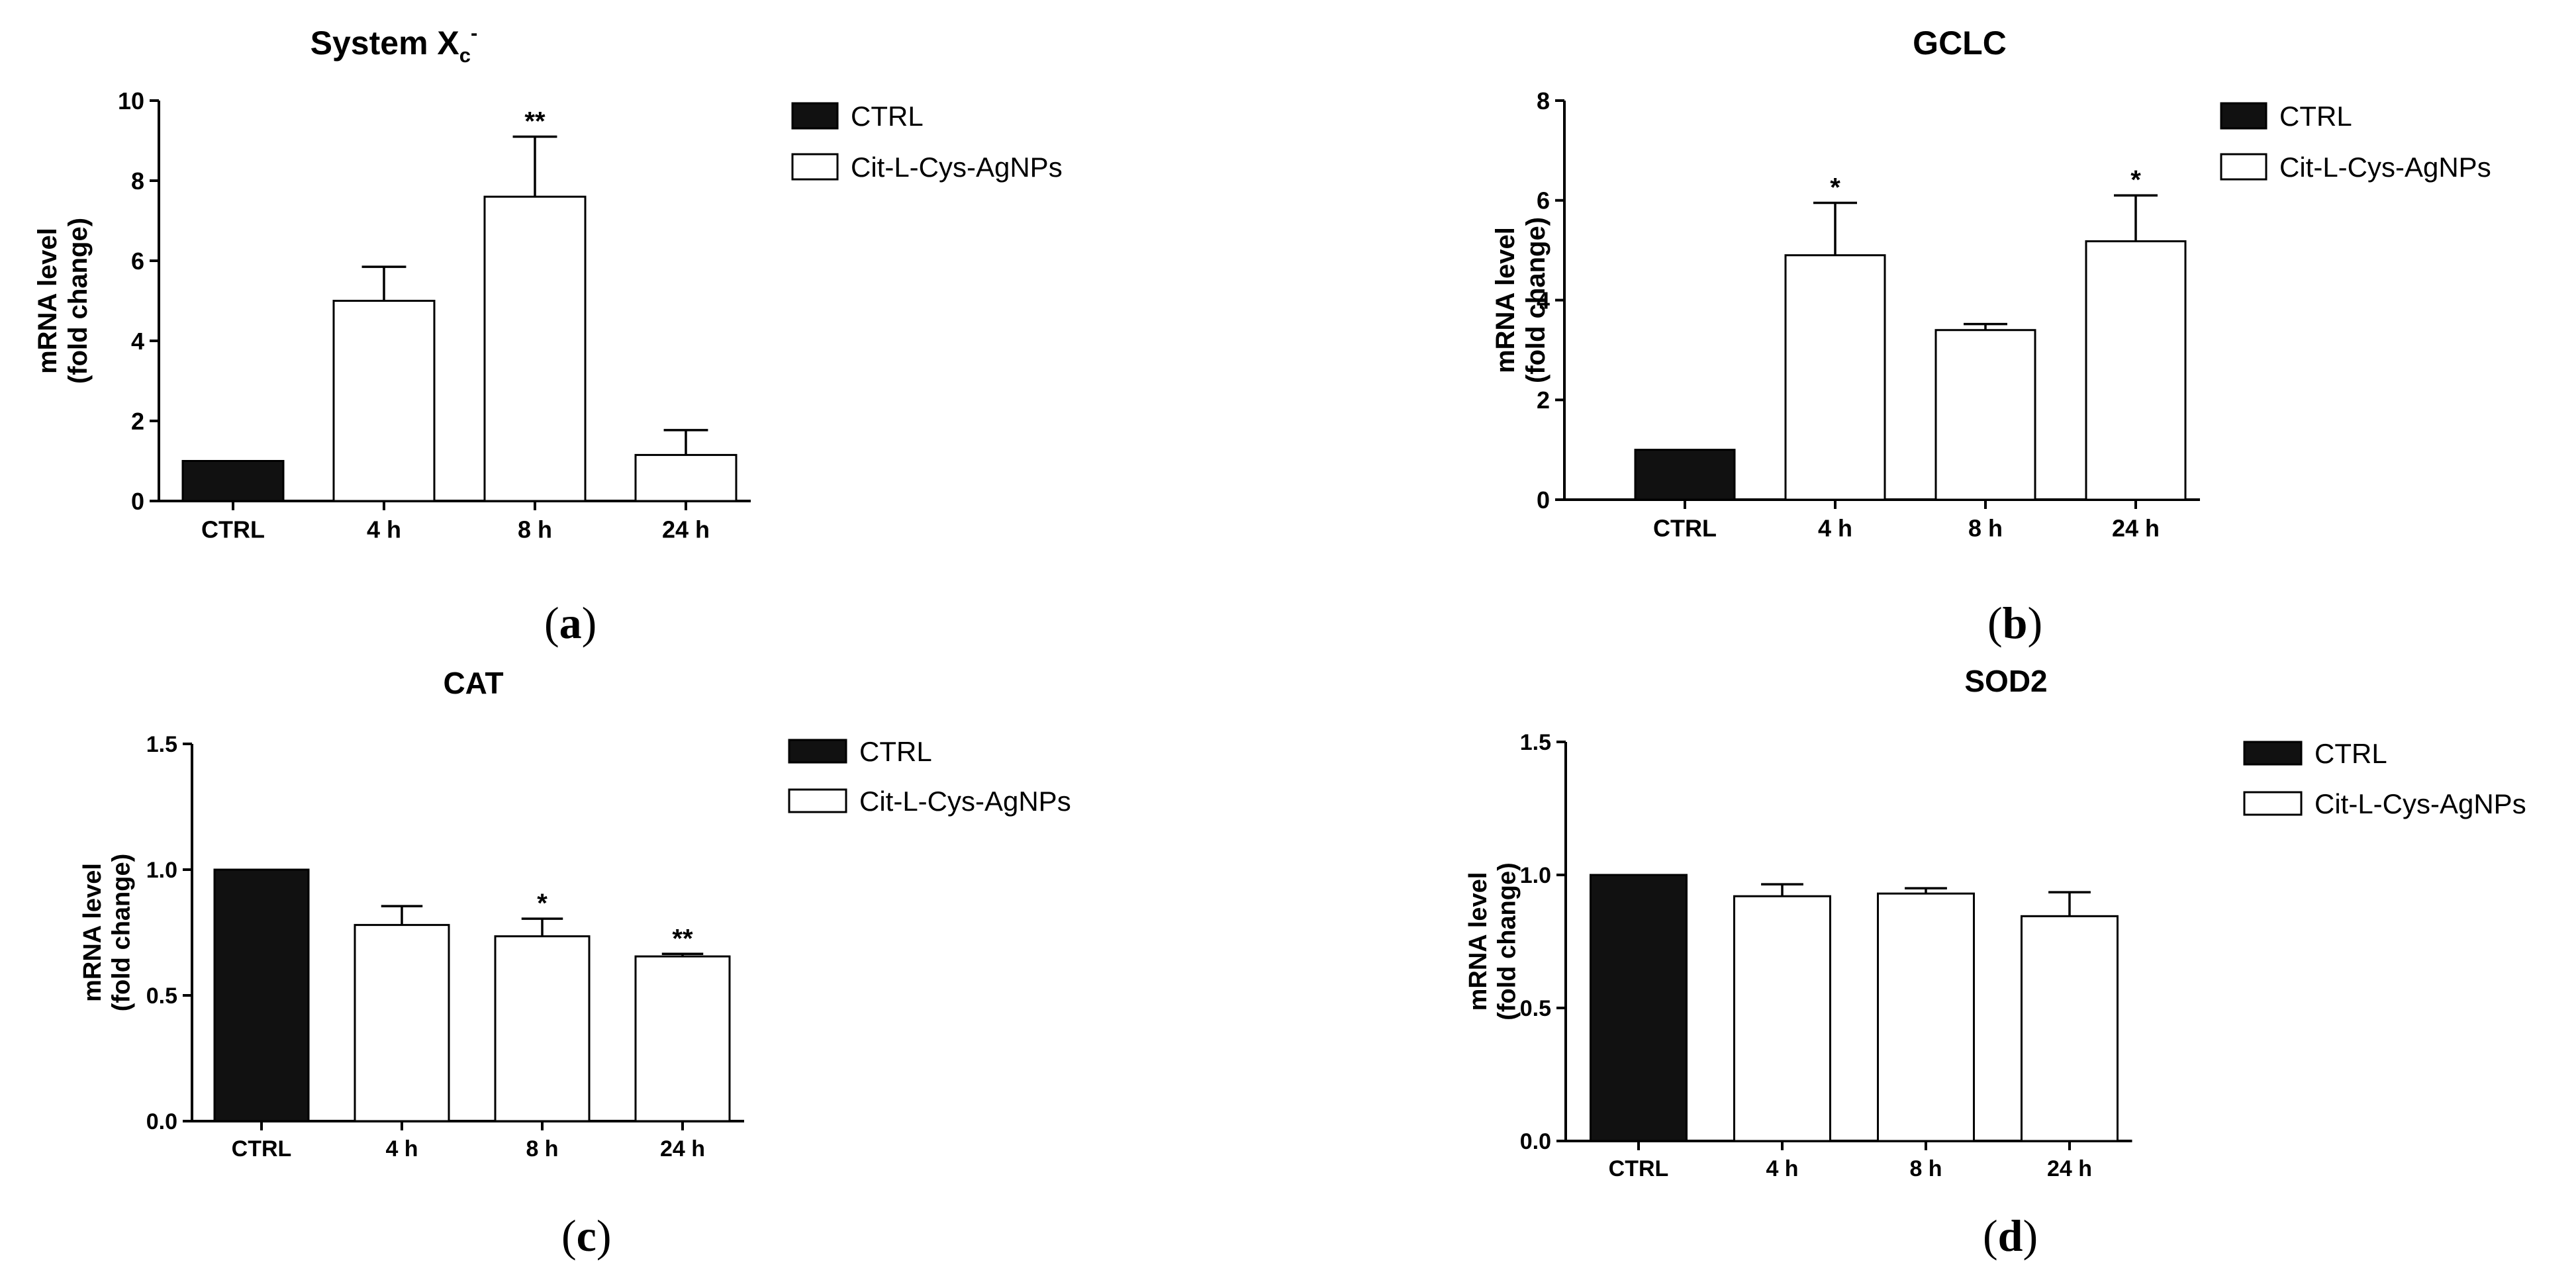  What do you see at coordinates (2015, 623) in the screenshot?
I see `panel-label-b: (b)` at bounding box center [2015, 623].